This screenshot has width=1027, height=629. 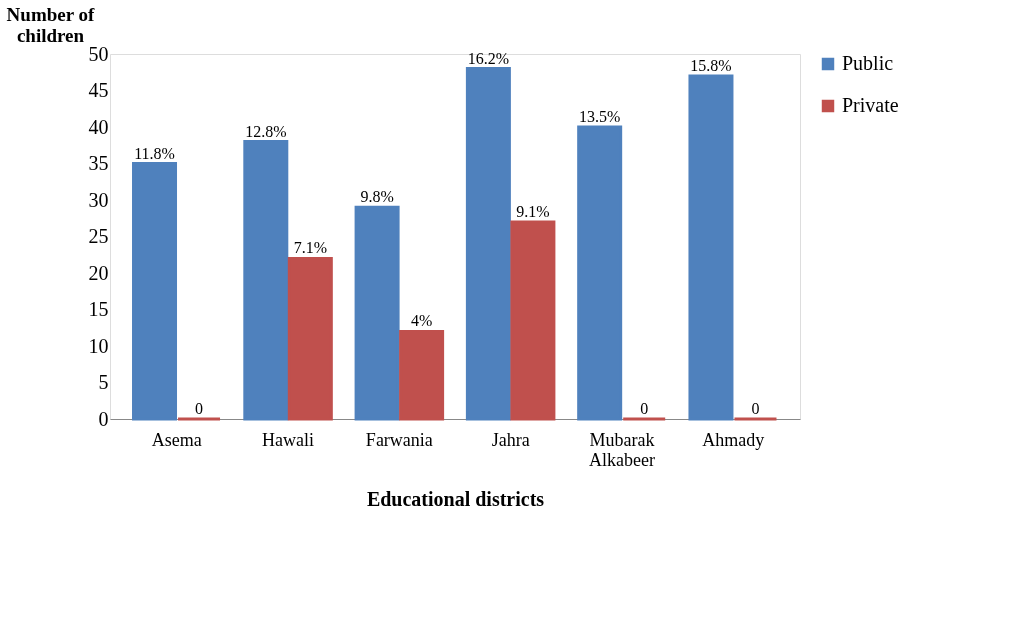 I want to click on y-tick-label: 35, so click(x=98, y=163).